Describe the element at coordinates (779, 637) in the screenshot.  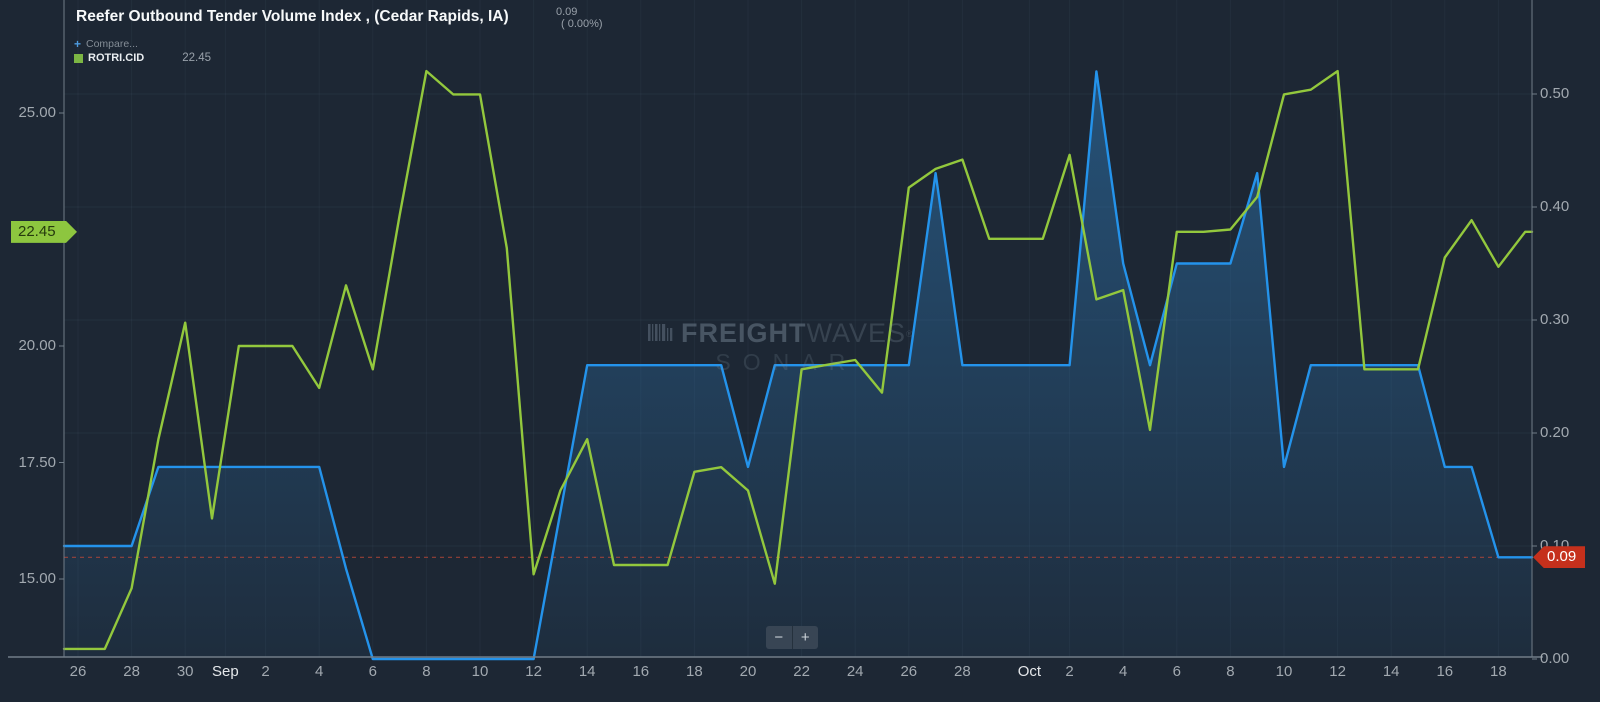
I see `zoom-out-button: −` at that location.